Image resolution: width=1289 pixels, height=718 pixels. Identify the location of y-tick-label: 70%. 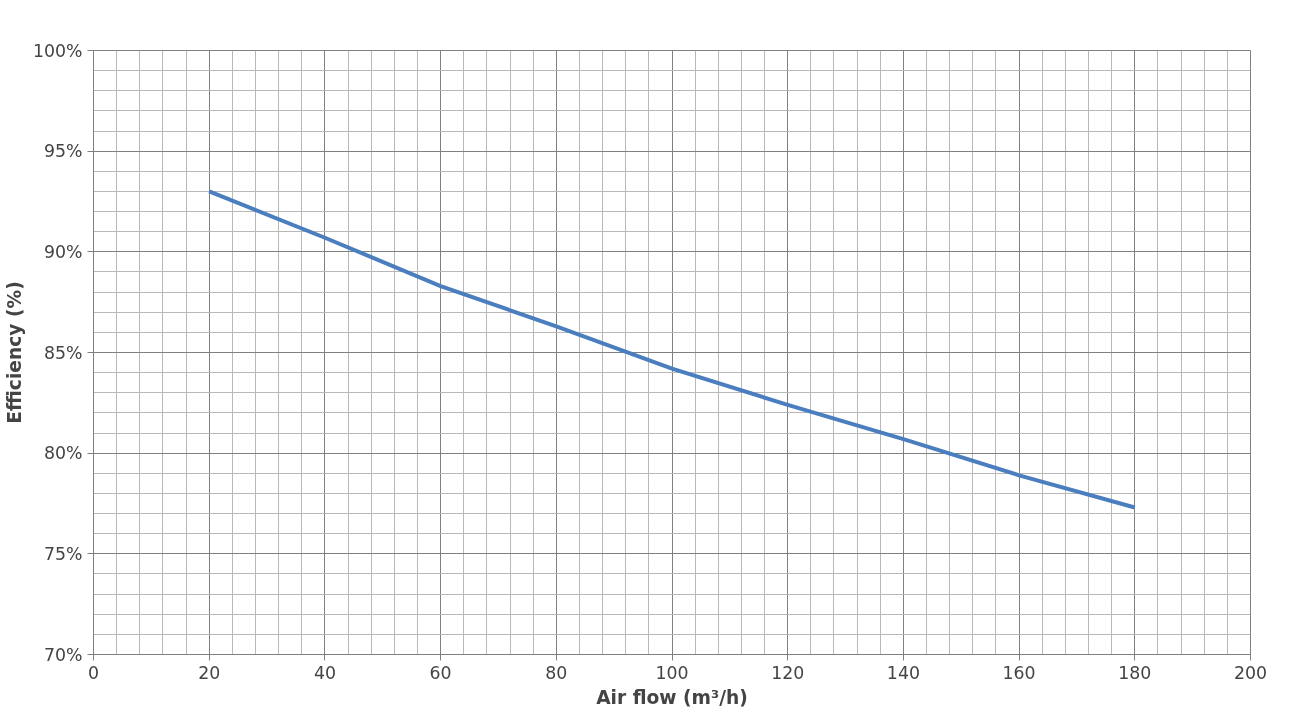
(63, 654).